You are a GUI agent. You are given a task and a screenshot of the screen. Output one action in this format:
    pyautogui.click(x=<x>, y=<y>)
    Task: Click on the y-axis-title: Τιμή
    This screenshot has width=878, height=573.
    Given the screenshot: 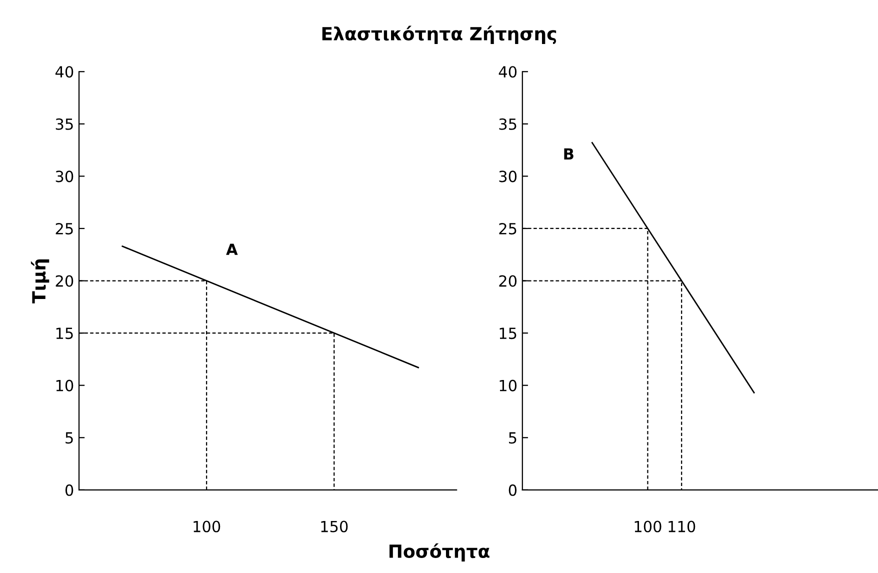 What is the action you would take?
    pyautogui.click(x=40, y=281)
    